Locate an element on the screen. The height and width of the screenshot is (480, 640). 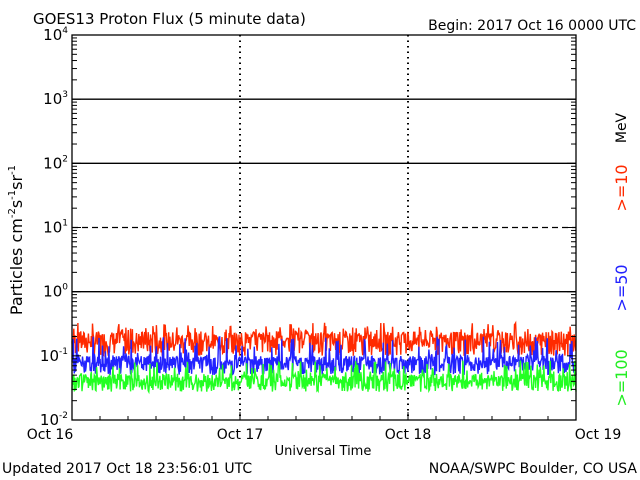
y-tick-label: 100 is located at coordinates (55, 292).